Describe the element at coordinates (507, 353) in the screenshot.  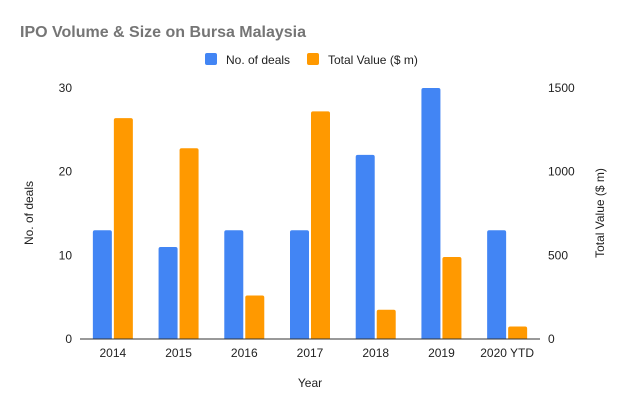
I see `x-tick-label: 2020 YTD` at that location.